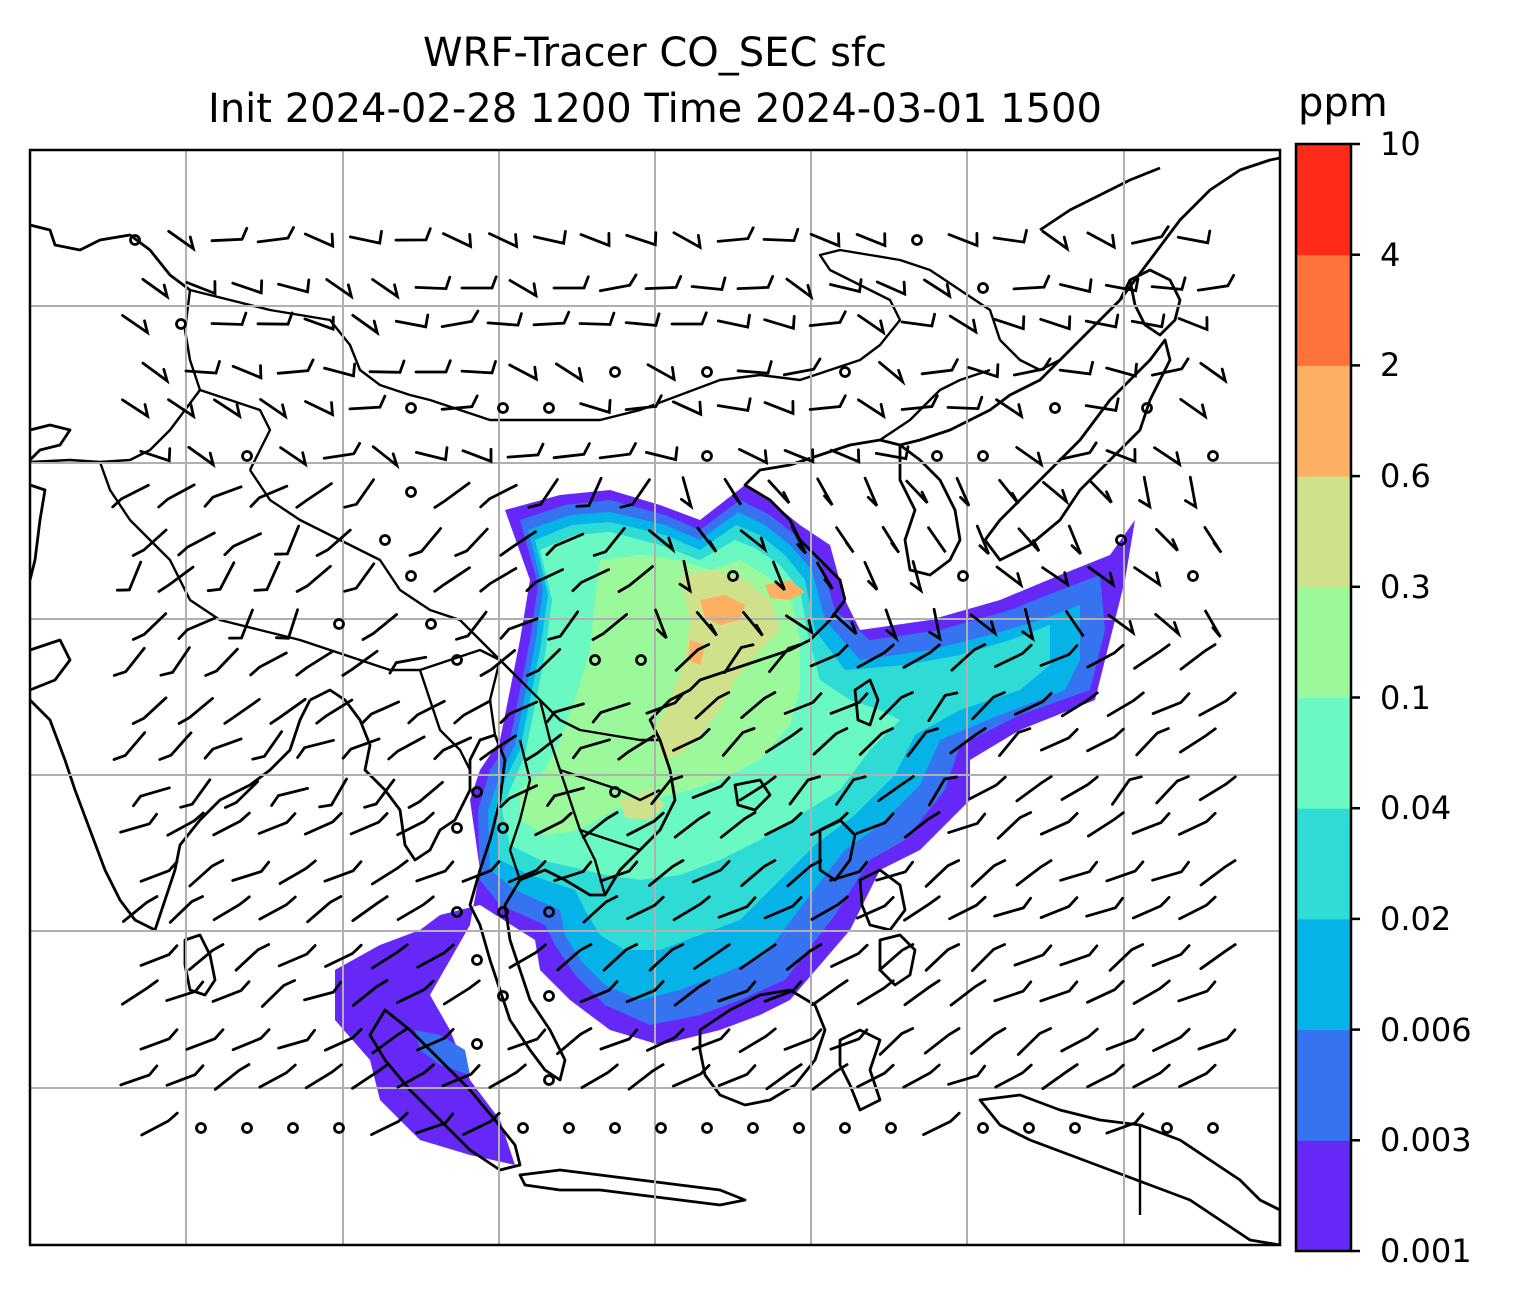  What do you see at coordinates (1426, 1251) in the screenshot?
I see `colorbar-tick-label: 0.001` at bounding box center [1426, 1251].